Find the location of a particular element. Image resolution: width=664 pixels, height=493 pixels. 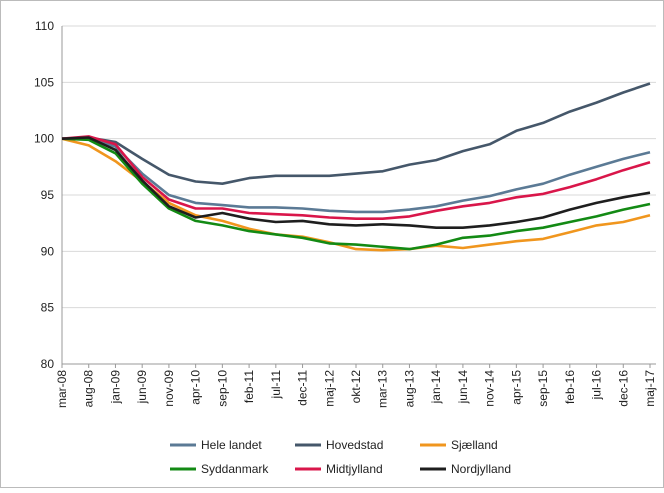

x-tick-label: nov-14 is located at coordinates (490, 388).